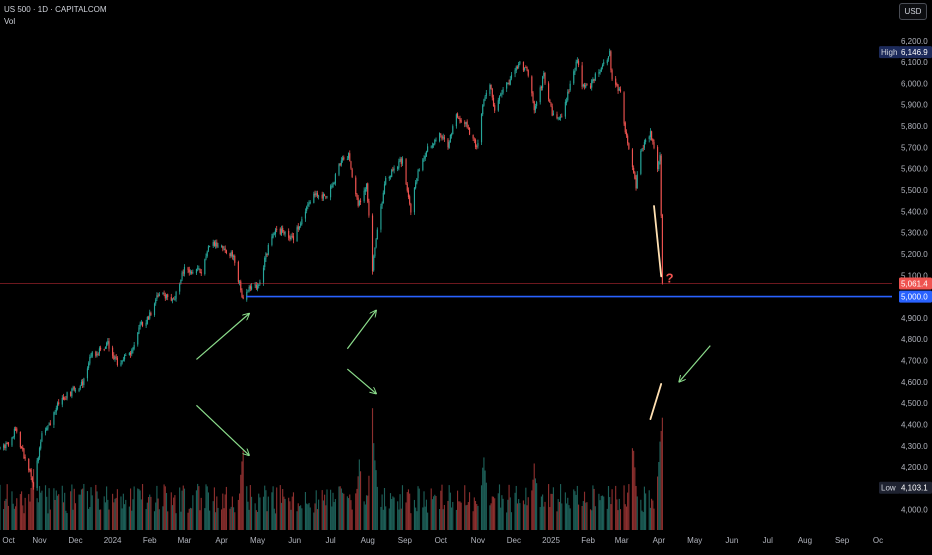 This screenshot has height=555, width=932. I want to click on y-tick-label: 5,100.0, so click(914, 275).